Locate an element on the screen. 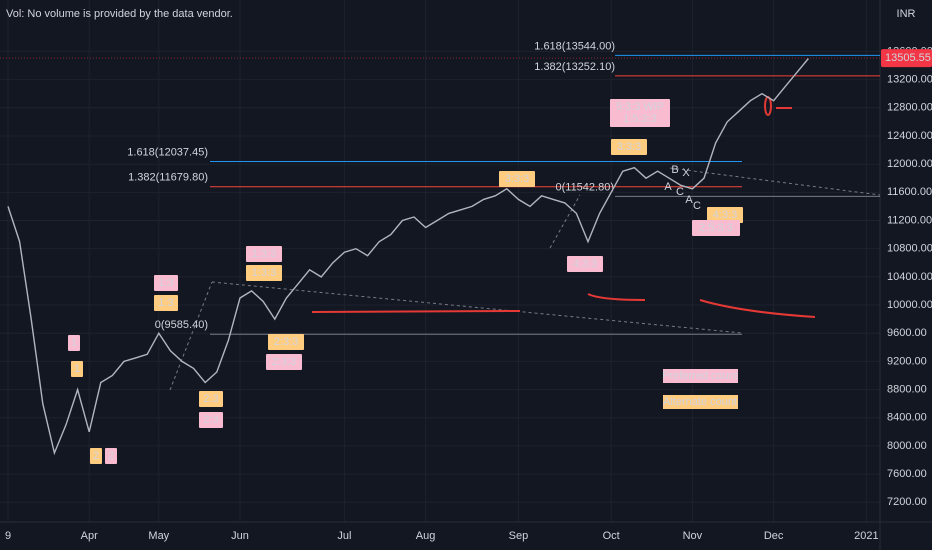  x-tick-label: May is located at coordinates (158, 536).